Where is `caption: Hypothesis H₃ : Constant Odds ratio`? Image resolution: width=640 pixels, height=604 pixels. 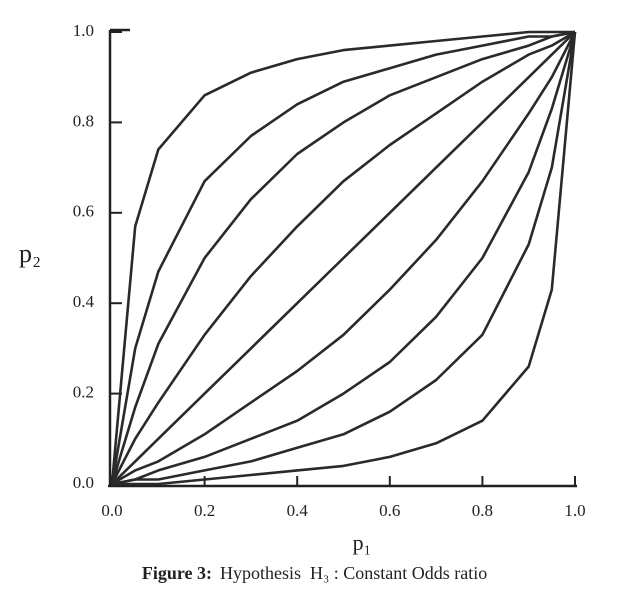 caption: Hypothesis H₃ : Constant Odds ratio is located at coordinates (353, 573).